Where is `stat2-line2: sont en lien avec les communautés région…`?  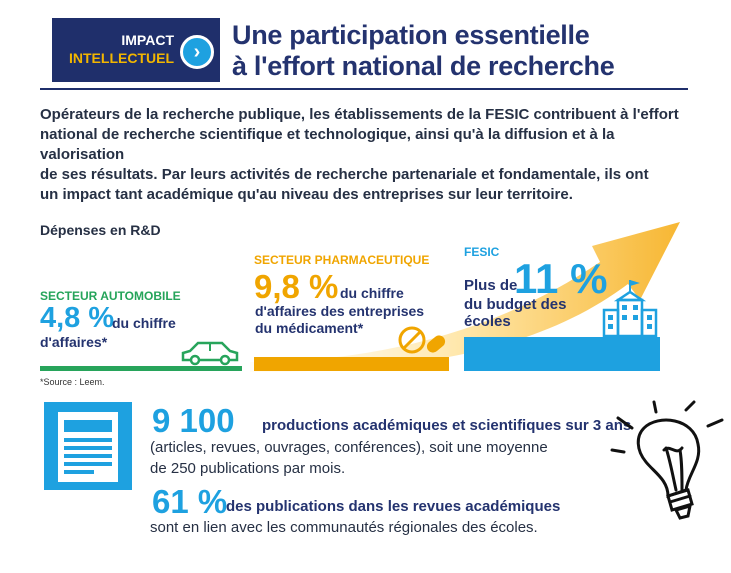 stat2-line2: sont en lien avec les communautés région… is located at coordinates (344, 527).